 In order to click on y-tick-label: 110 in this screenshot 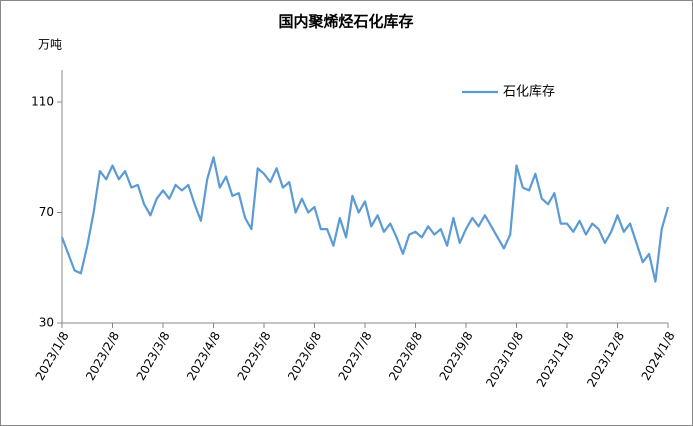, I will do `click(42, 102)`.